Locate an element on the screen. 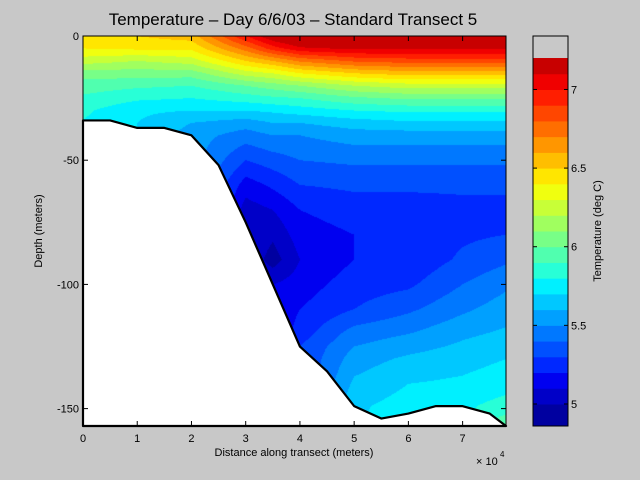 The height and width of the screenshot is (480, 640). colorbar-tick-label: 7 is located at coordinates (574, 90).